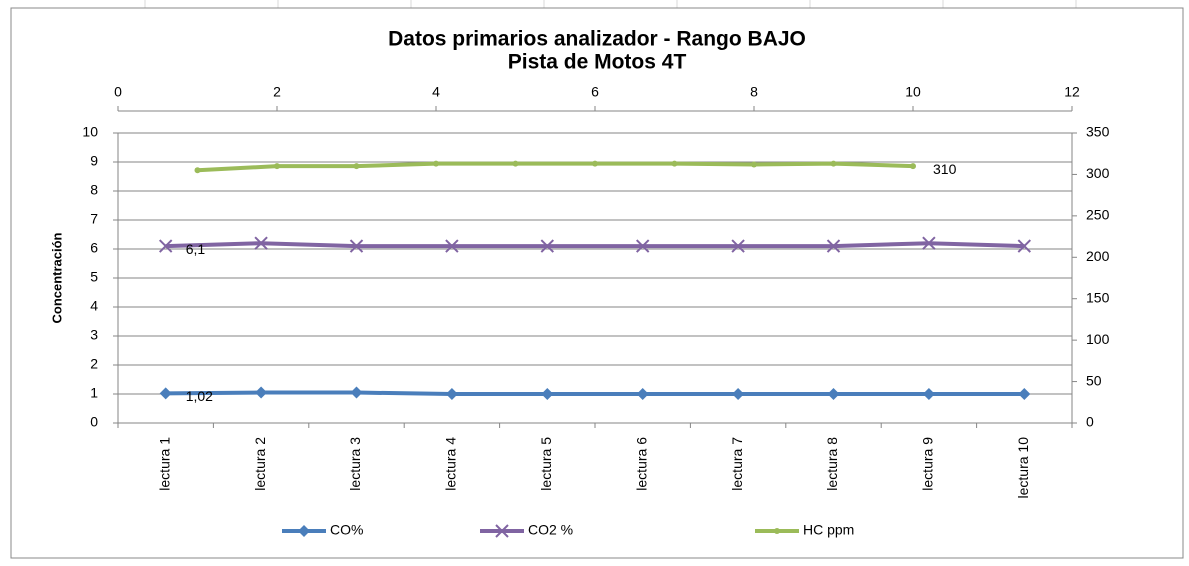 Image resolution: width=1189 pixels, height=566 pixels. Describe the element at coordinates (94, 161) in the screenshot. I see `y-tick-label: 9` at that location.